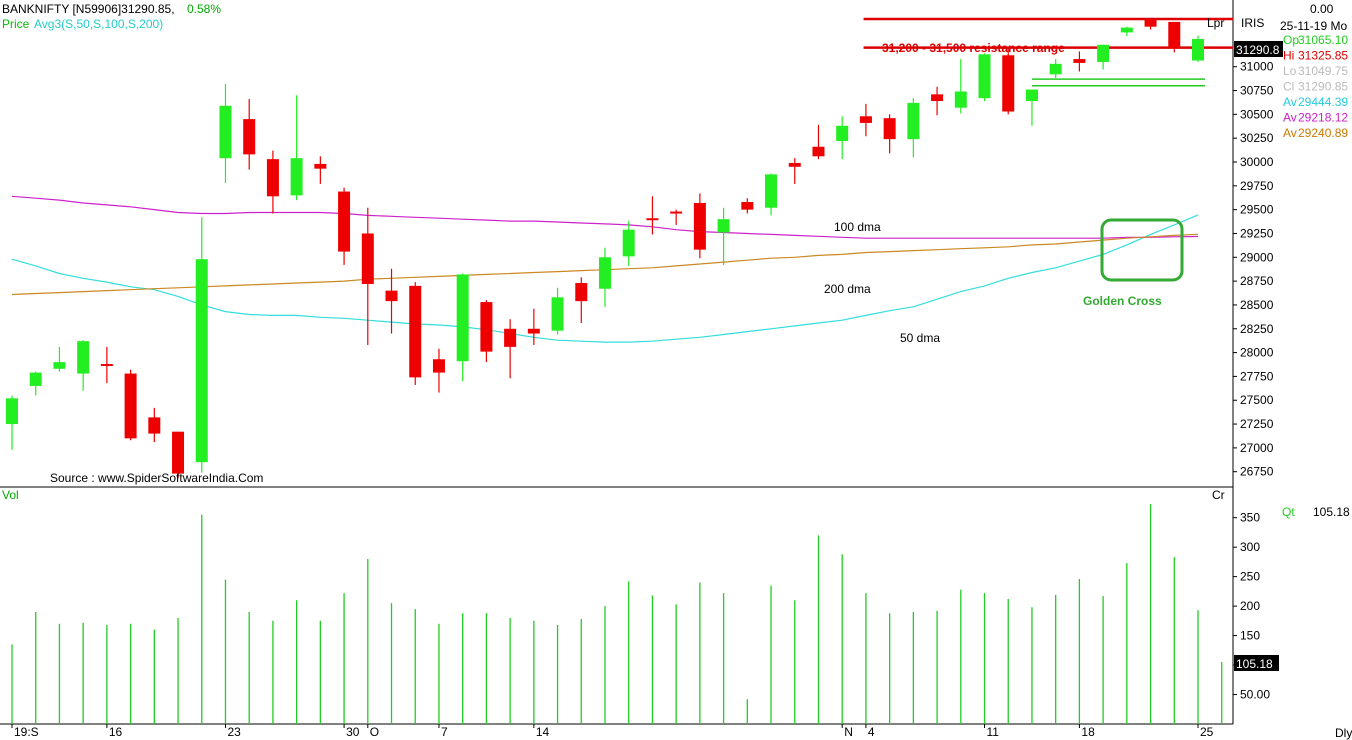  I want to click on ohlc-value: 31290.85, so click(1323, 87).